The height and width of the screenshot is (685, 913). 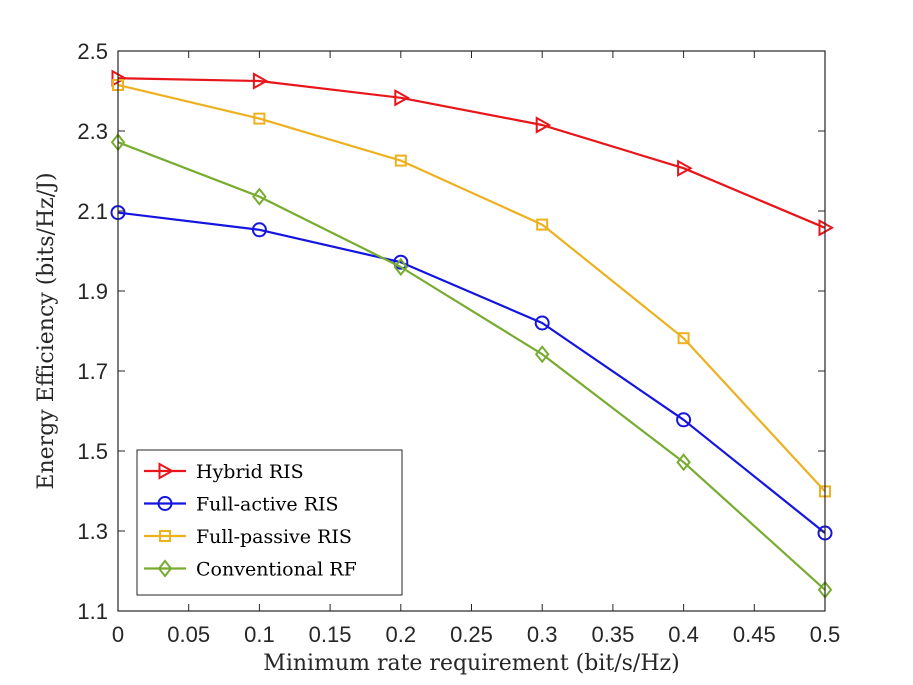 What do you see at coordinates (471, 634) in the screenshot?
I see `x-tick-label: 0.25` at bounding box center [471, 634].